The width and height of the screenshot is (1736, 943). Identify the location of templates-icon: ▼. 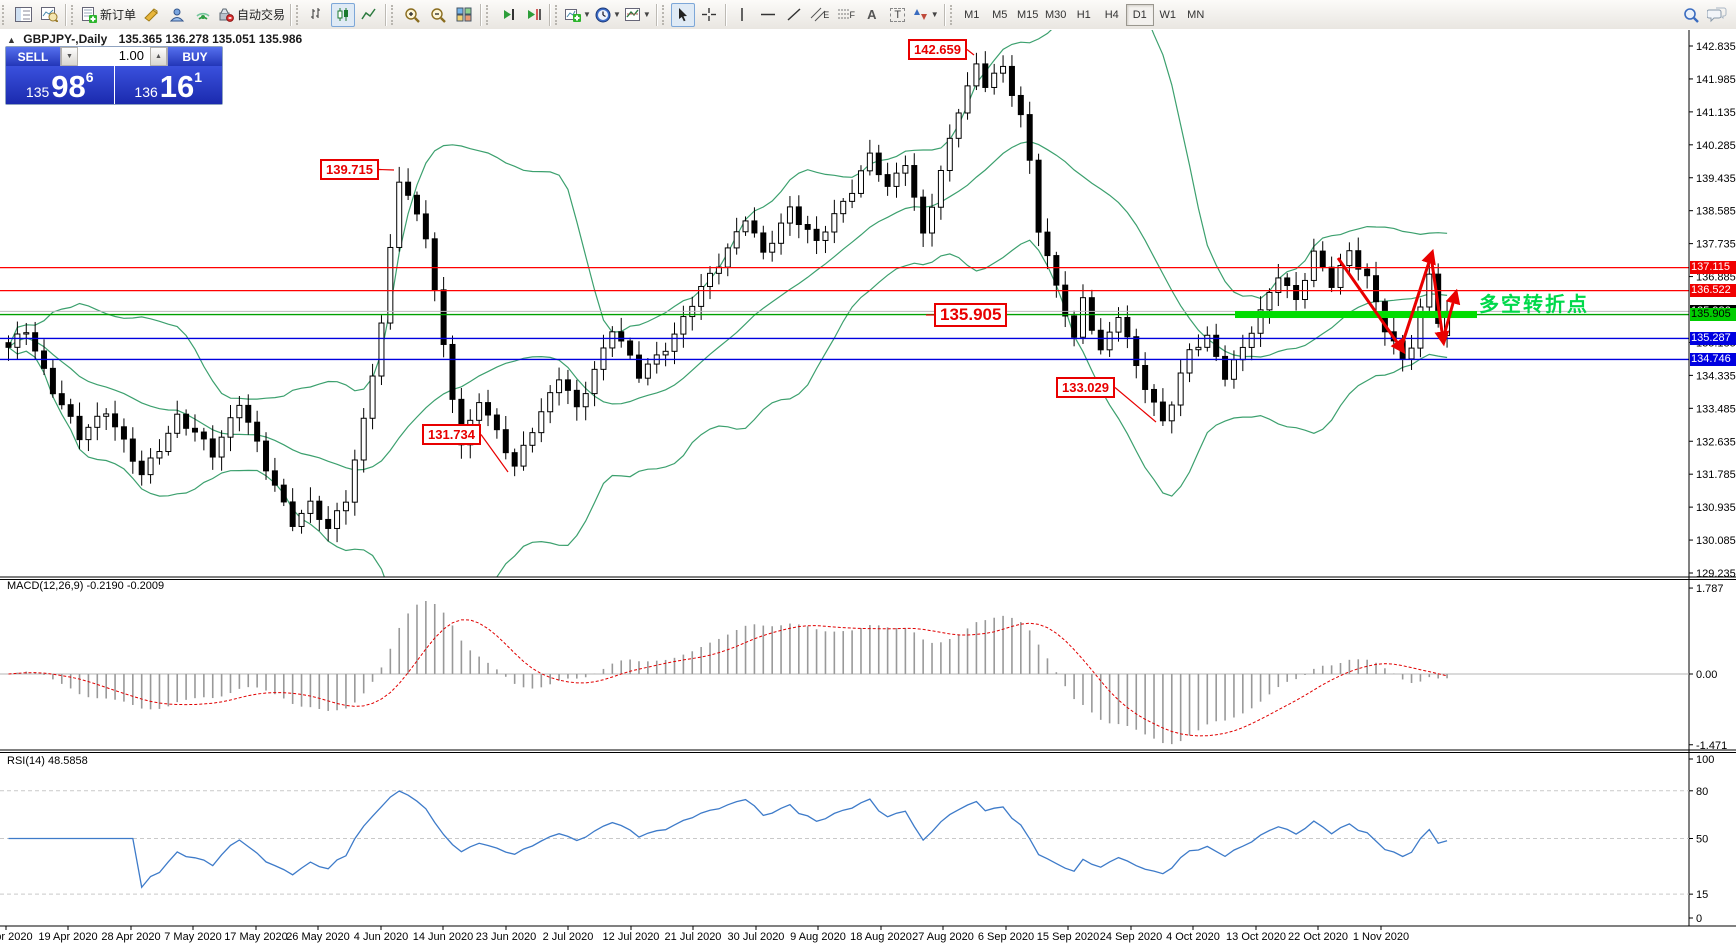
(638, 15).